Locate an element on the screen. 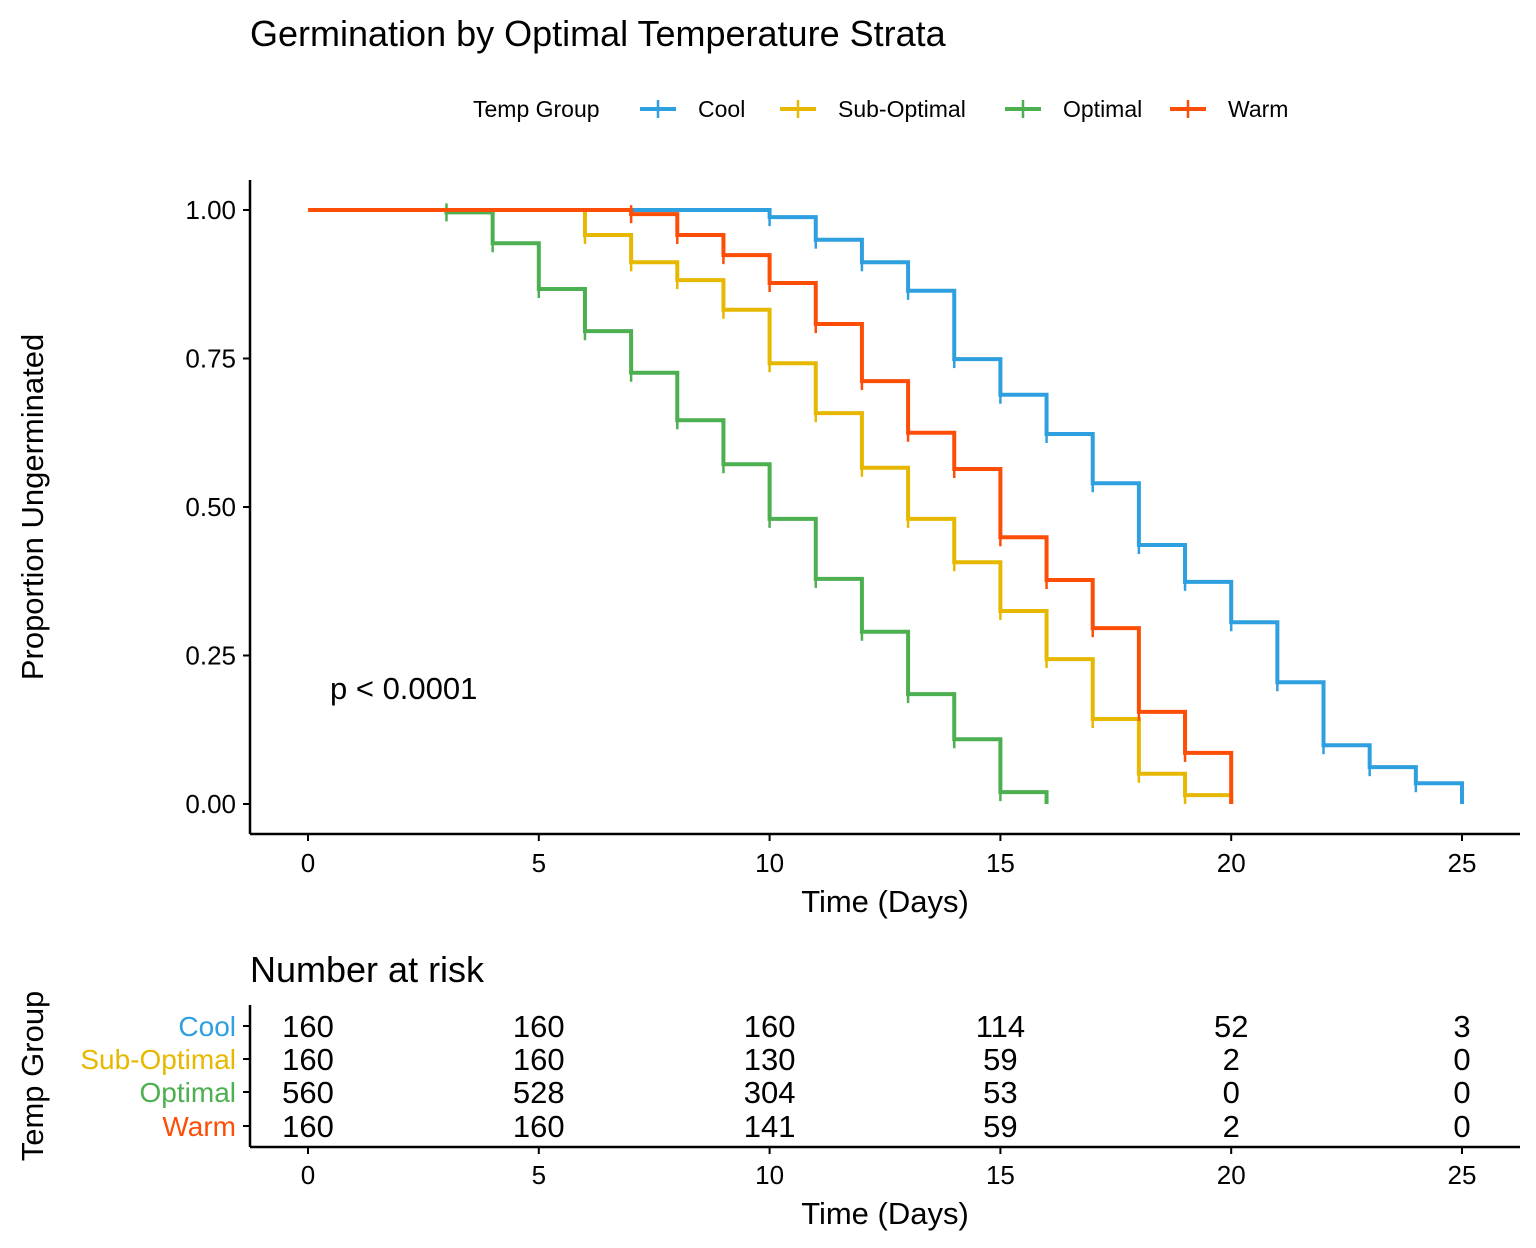 The width and height of the screenshot is (1536, 1248). x-tick-label: 15 is located at coordinates (1000, 863).